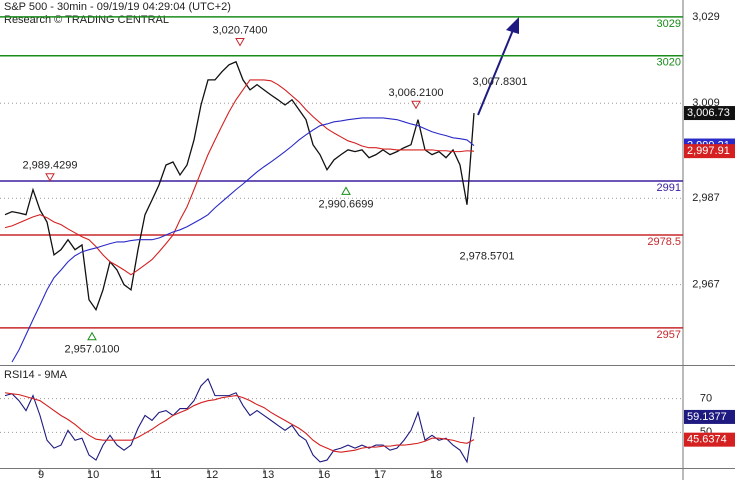 The width and height of the screenshot is (735, 480). I want to click on y-tick-label: 2,967, so click(706, 285).